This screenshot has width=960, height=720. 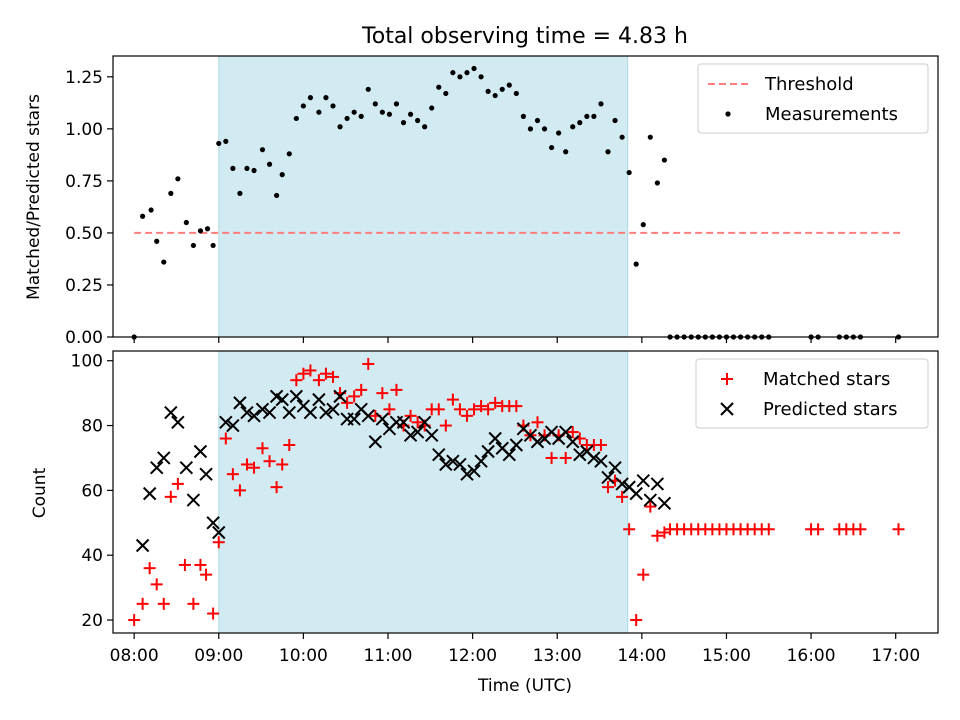 I want to click on legend-matched-swatch, so click(x=727, y=379).